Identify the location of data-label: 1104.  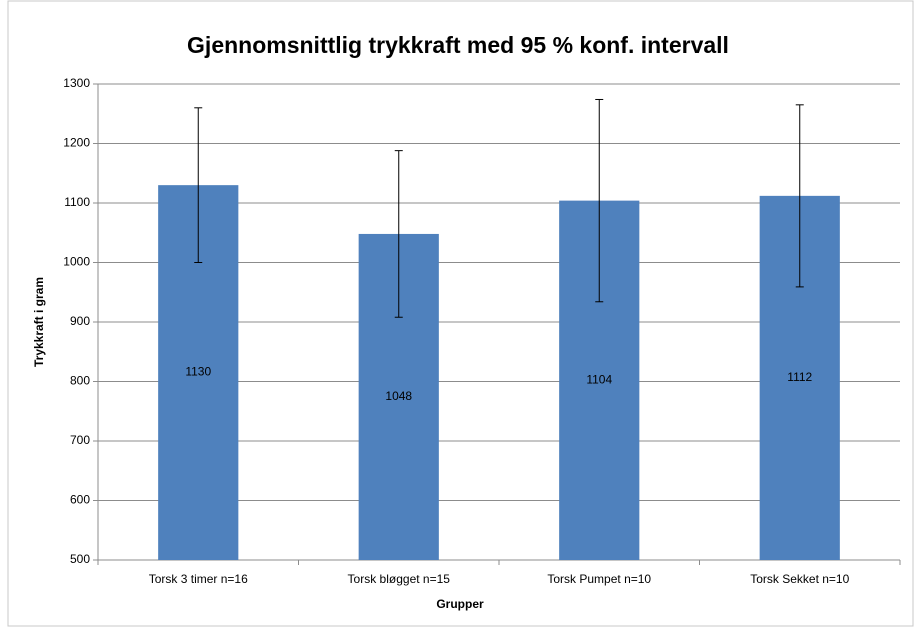
(599, 379).